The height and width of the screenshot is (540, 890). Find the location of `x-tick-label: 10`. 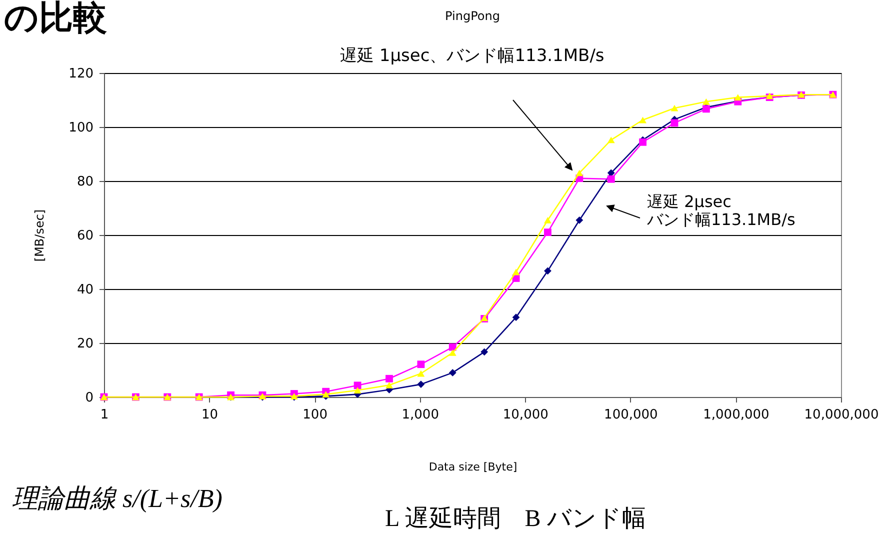

x-tick-label: 10 is located at coordinates (210, 415).